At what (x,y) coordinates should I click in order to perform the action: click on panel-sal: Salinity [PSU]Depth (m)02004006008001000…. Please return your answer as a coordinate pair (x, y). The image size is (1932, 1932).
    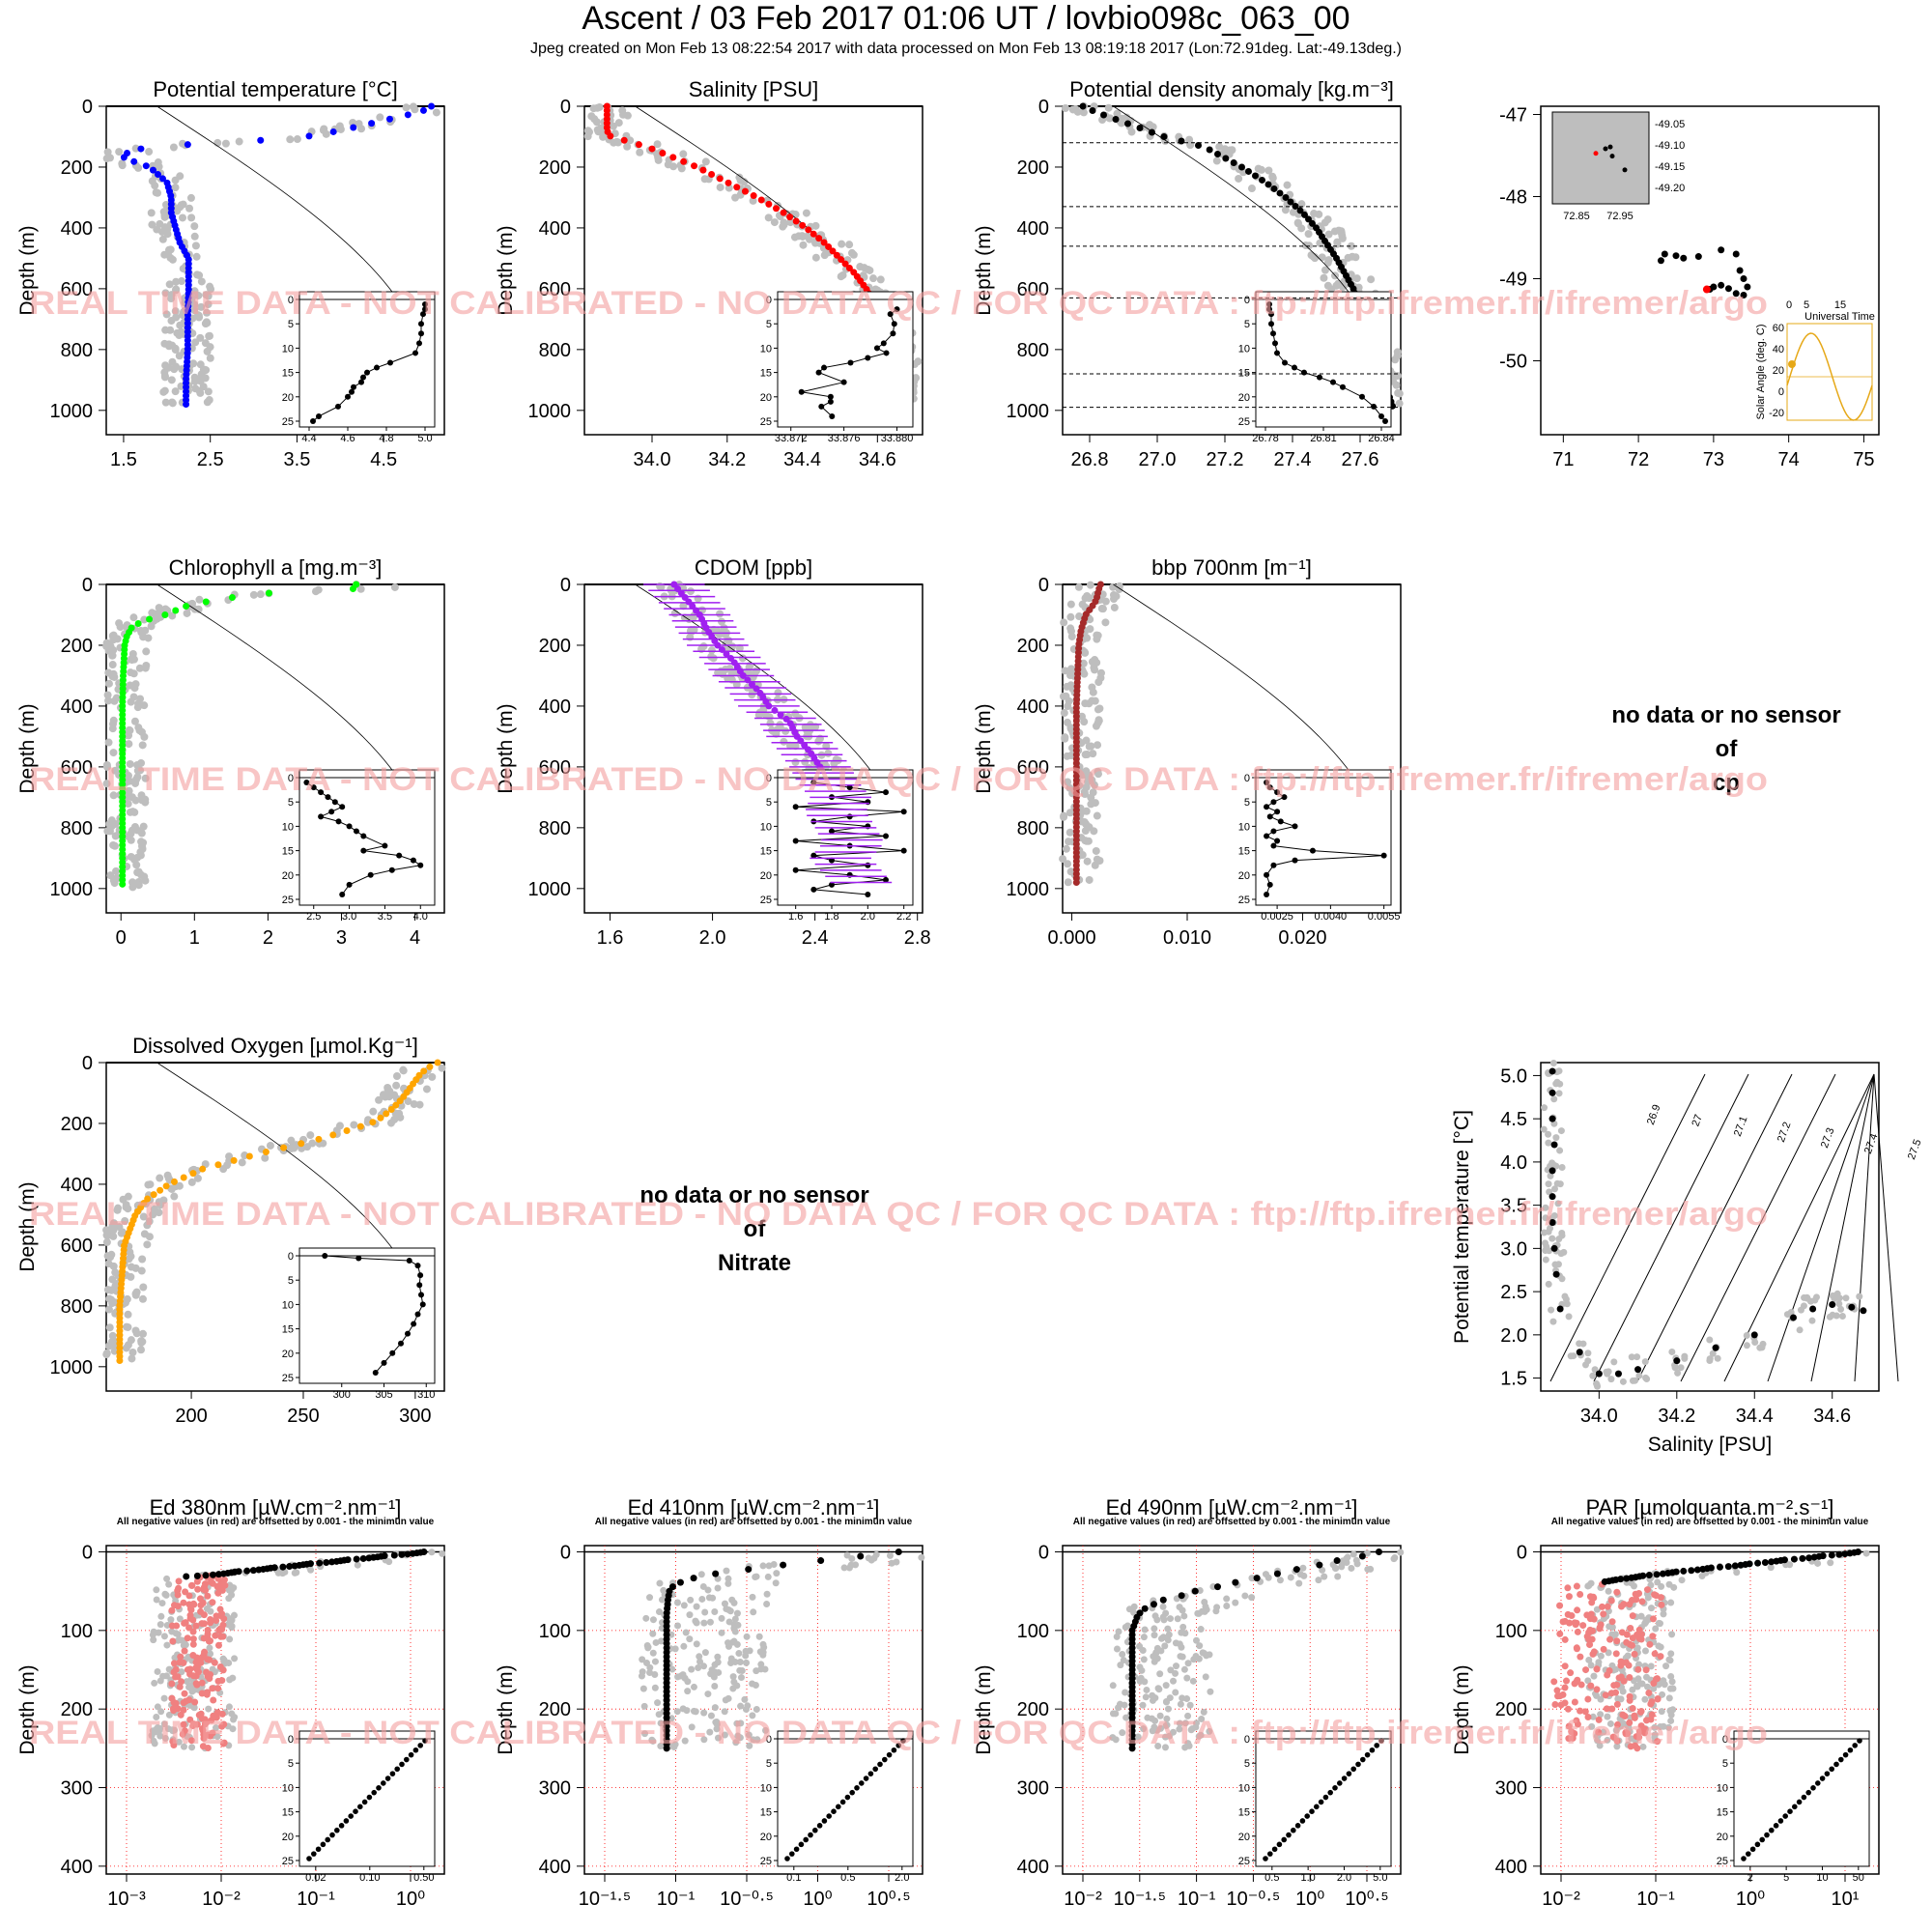
    Looking at the image, I should click on (709, 273).